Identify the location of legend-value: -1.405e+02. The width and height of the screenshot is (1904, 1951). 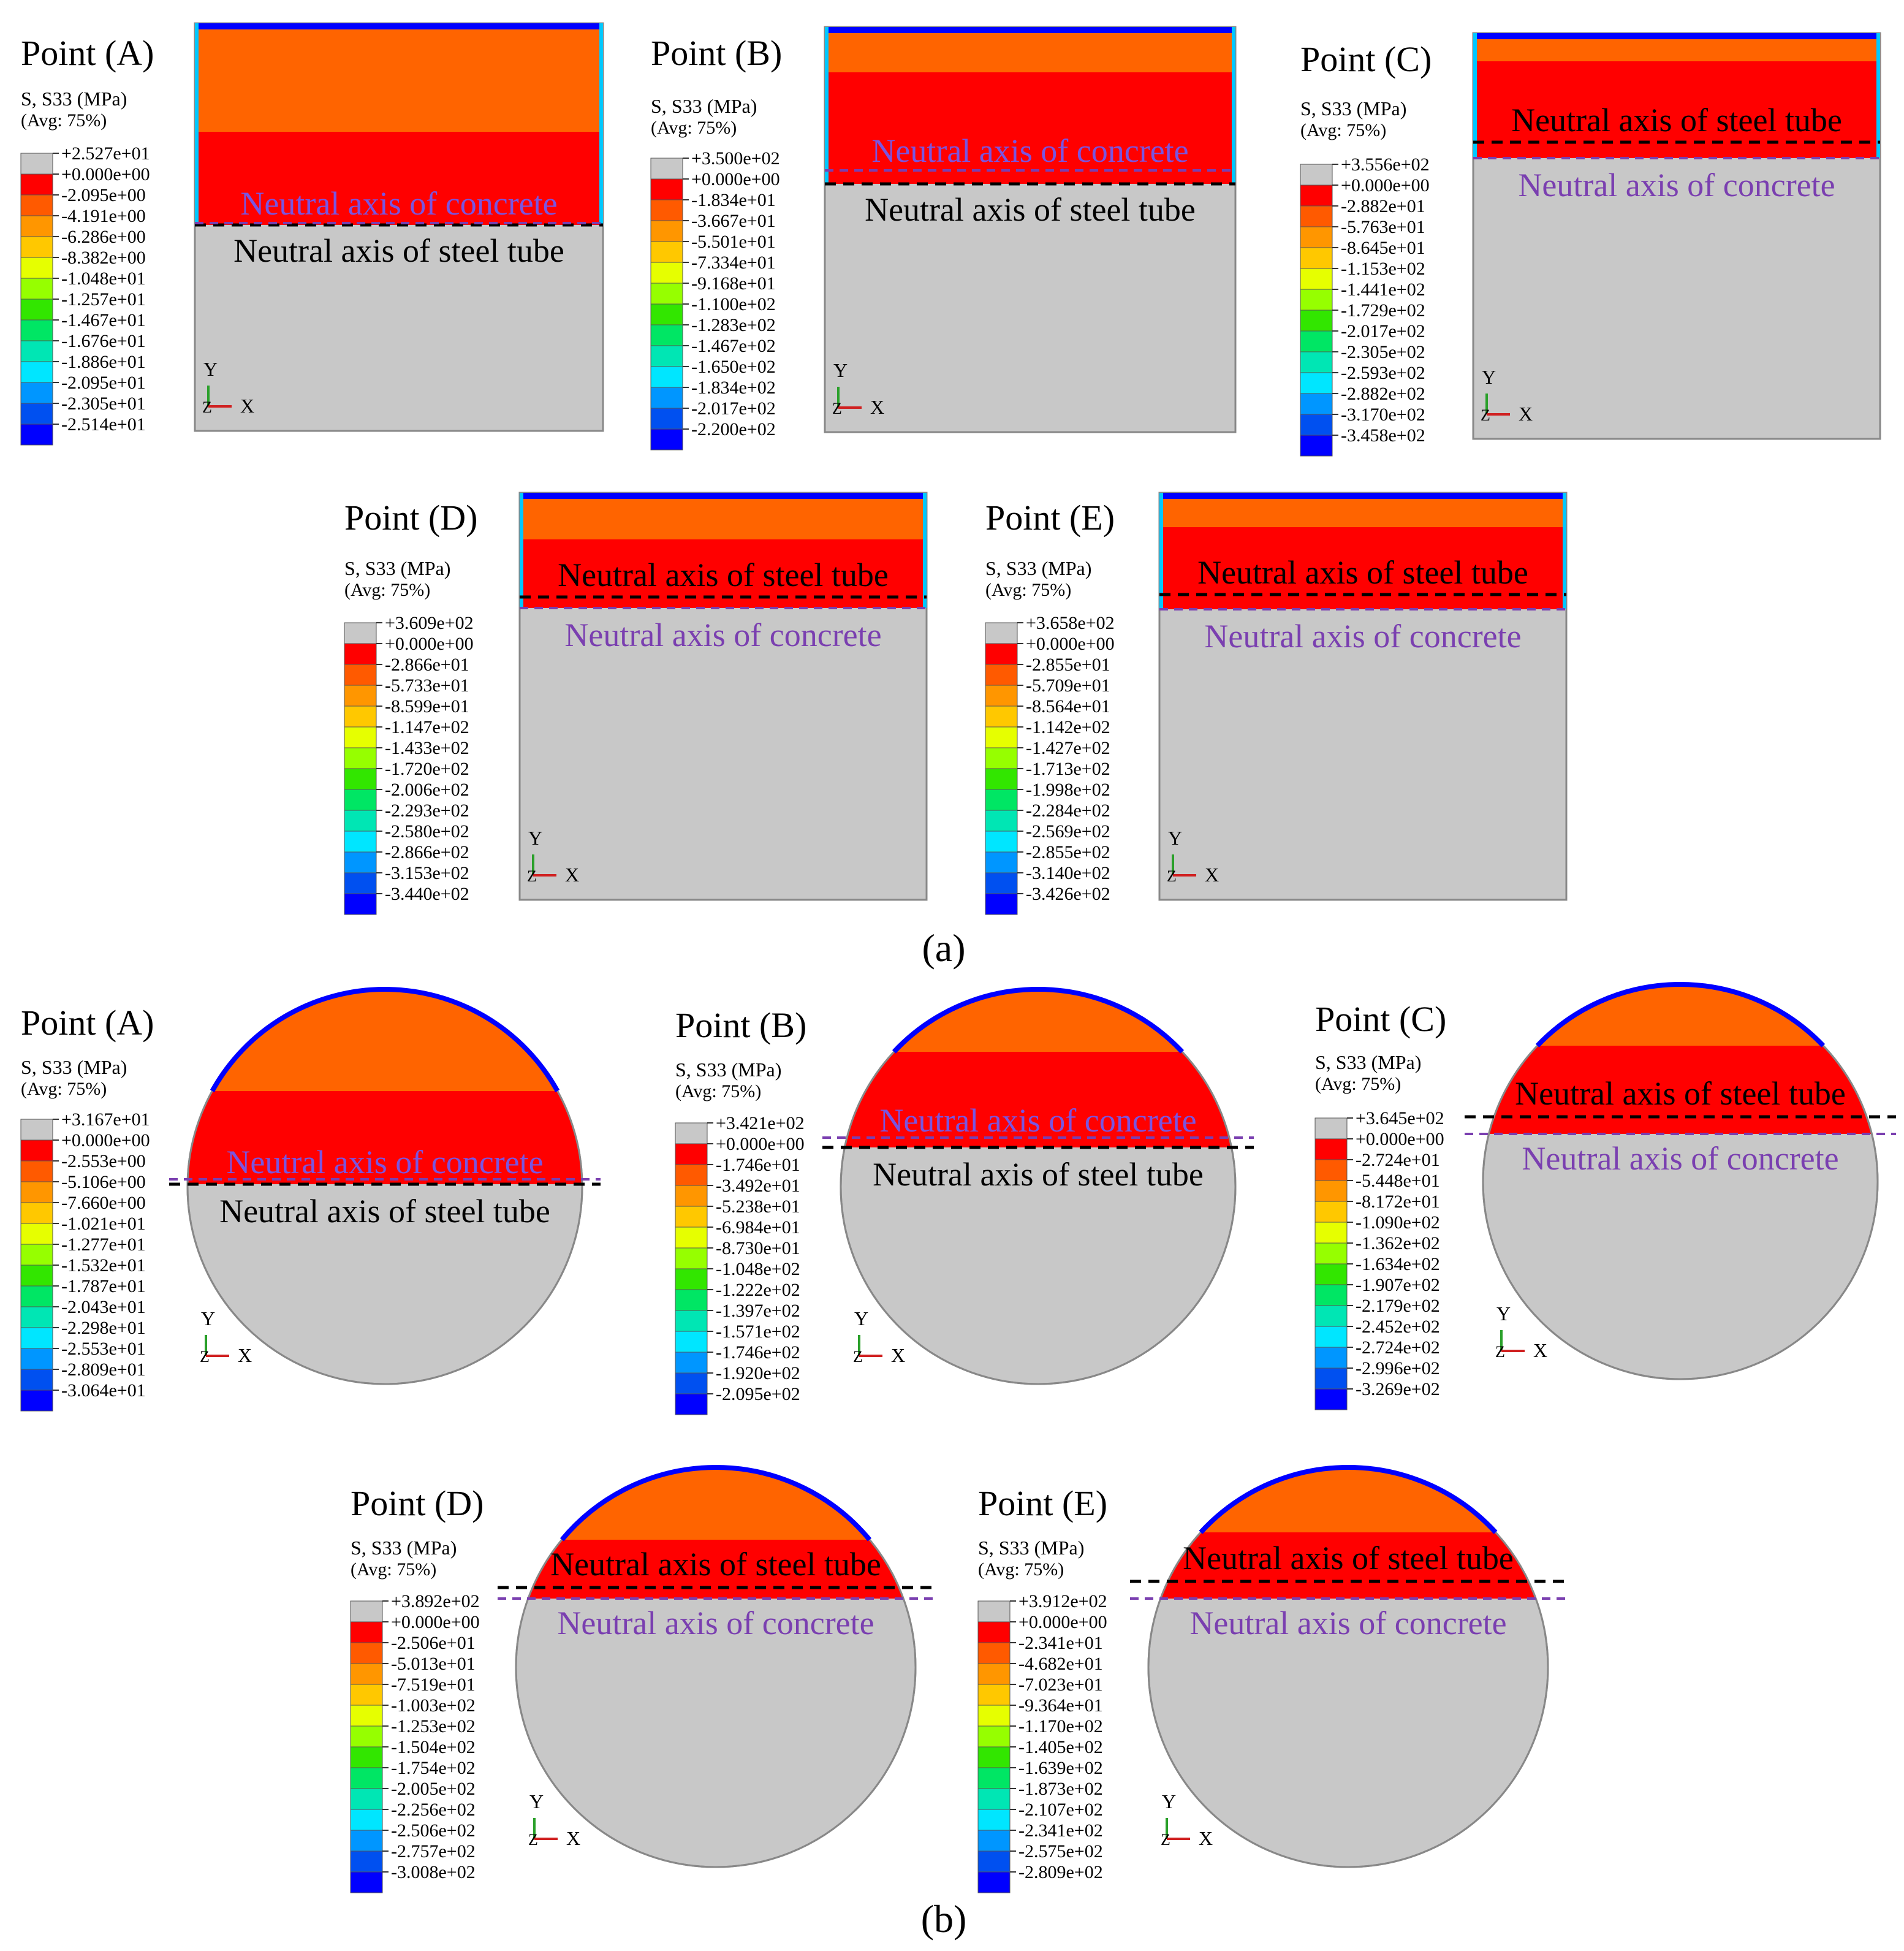
(1060, 1747).